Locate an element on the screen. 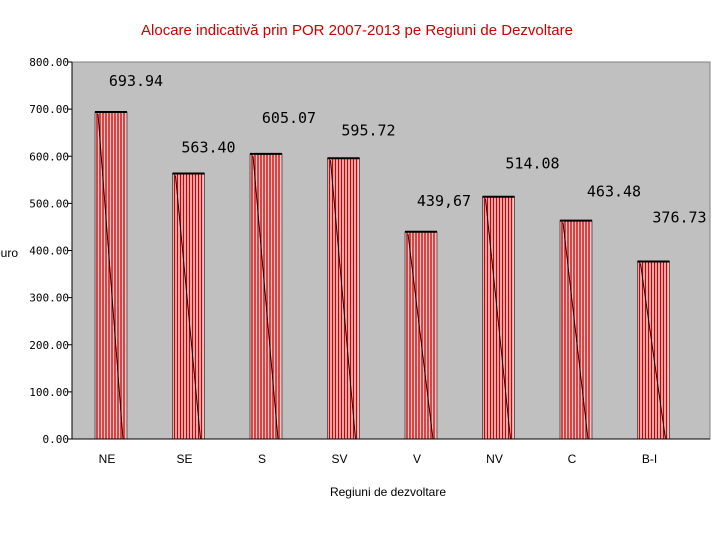 The width and height of the screenshot is (720, 540). x-tick-label: SV is located at coordinates (339, 459).